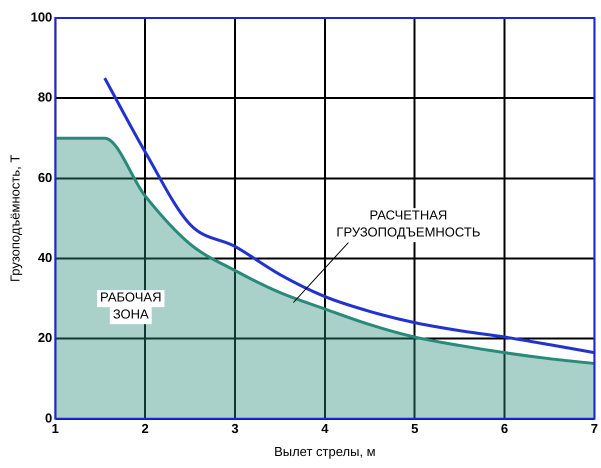 This screenshot has width=601, height=468. Describe the element at coordinates (408, 224) in the screenshot. I see `annotation: РАСЧЕТНАЯ ГРУЗОПОДЪЕМНОСТЬ` at that location.